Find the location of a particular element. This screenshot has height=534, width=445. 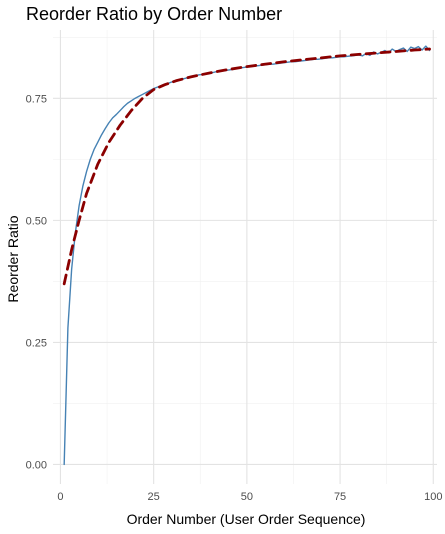

x-axis-ticks: 0 25 50 75 100 is located at coordinates (249, 497).